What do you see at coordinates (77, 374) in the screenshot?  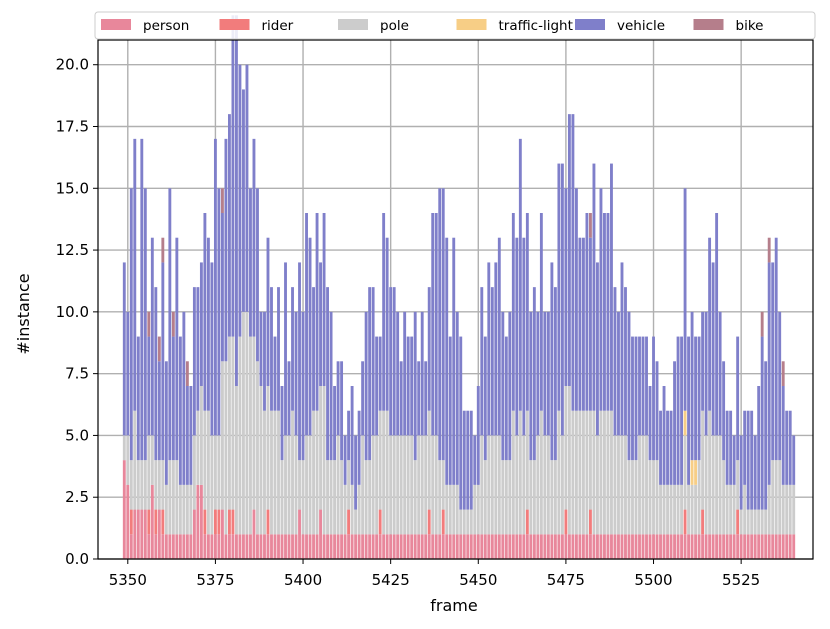 I see `y-tick-label: 7.5` at bounding box center [77, 374].